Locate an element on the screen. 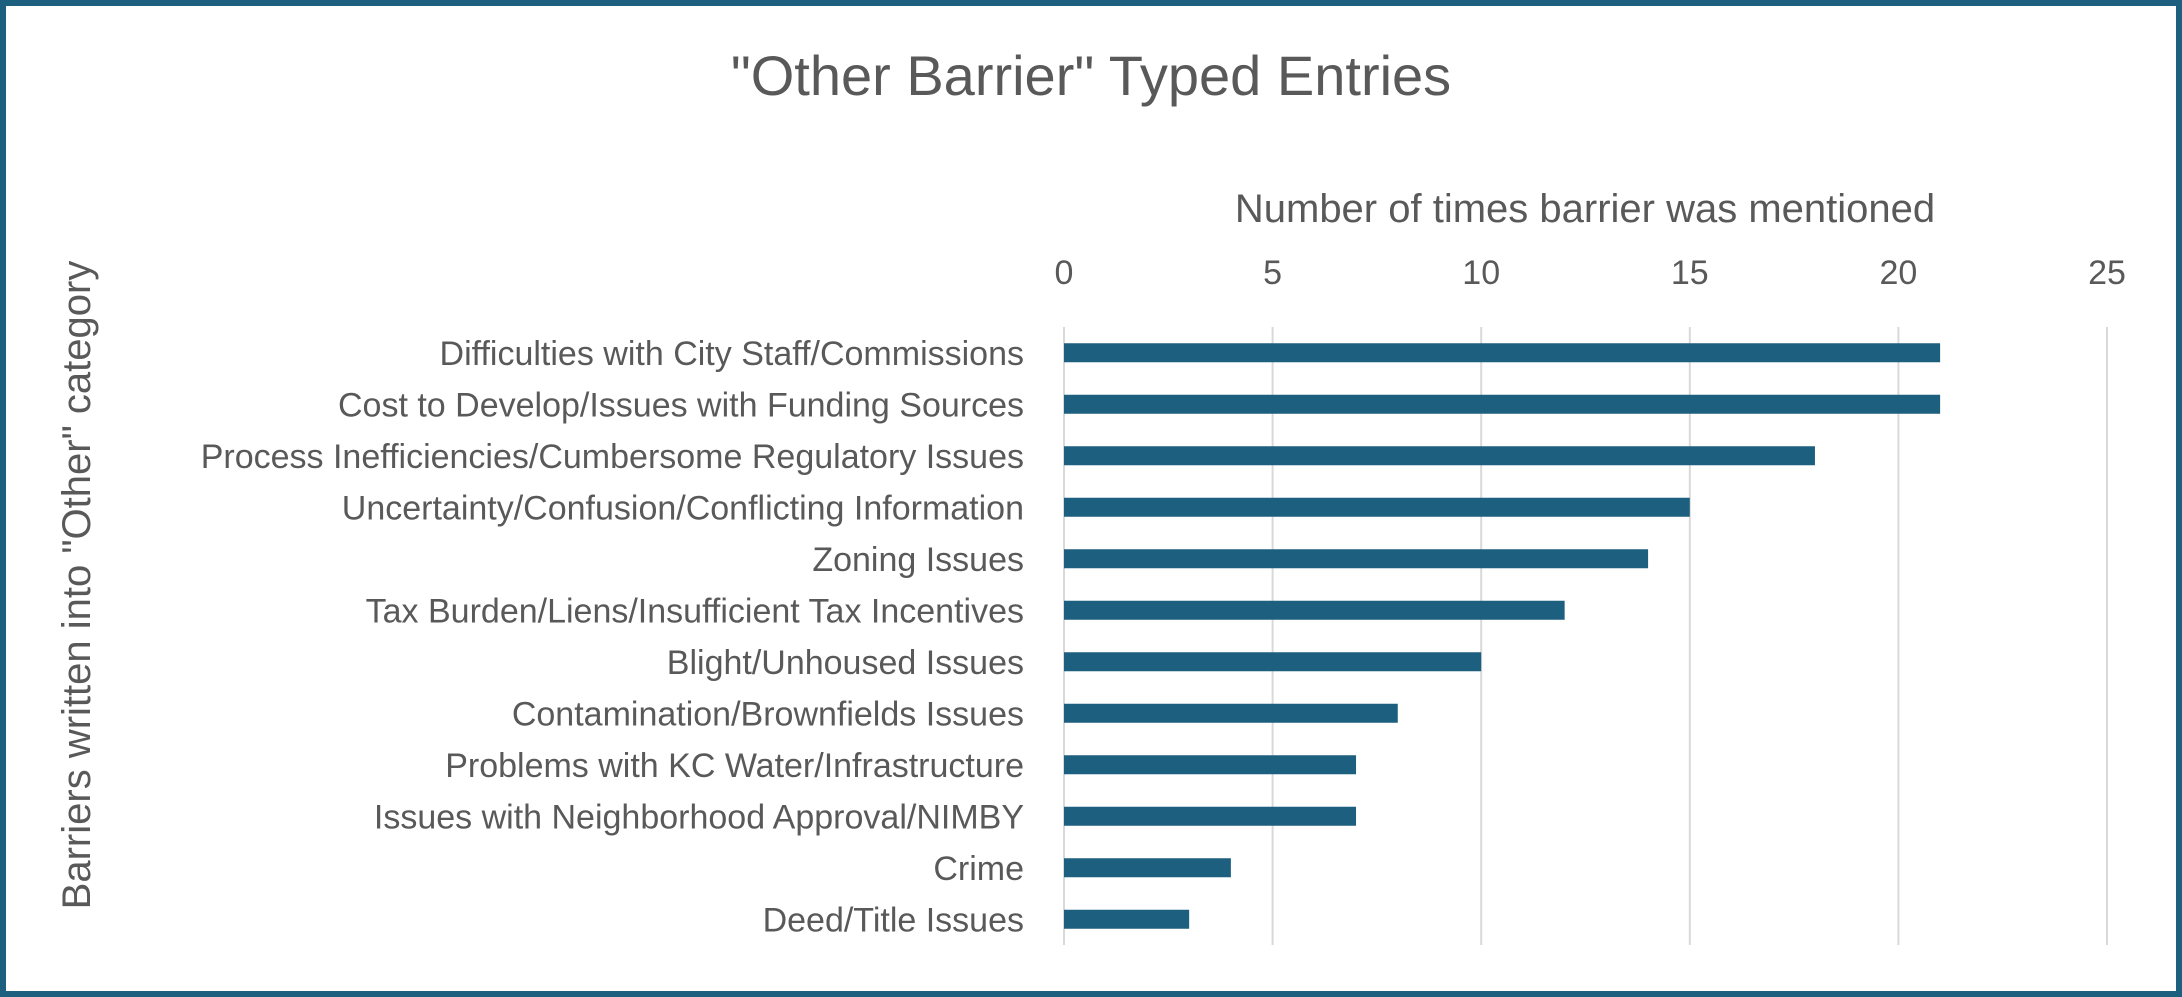 This screenshot has height=997, width=2182. category-label: Difficulties with City Staff/Commissions is located at coordinates (732, 354).